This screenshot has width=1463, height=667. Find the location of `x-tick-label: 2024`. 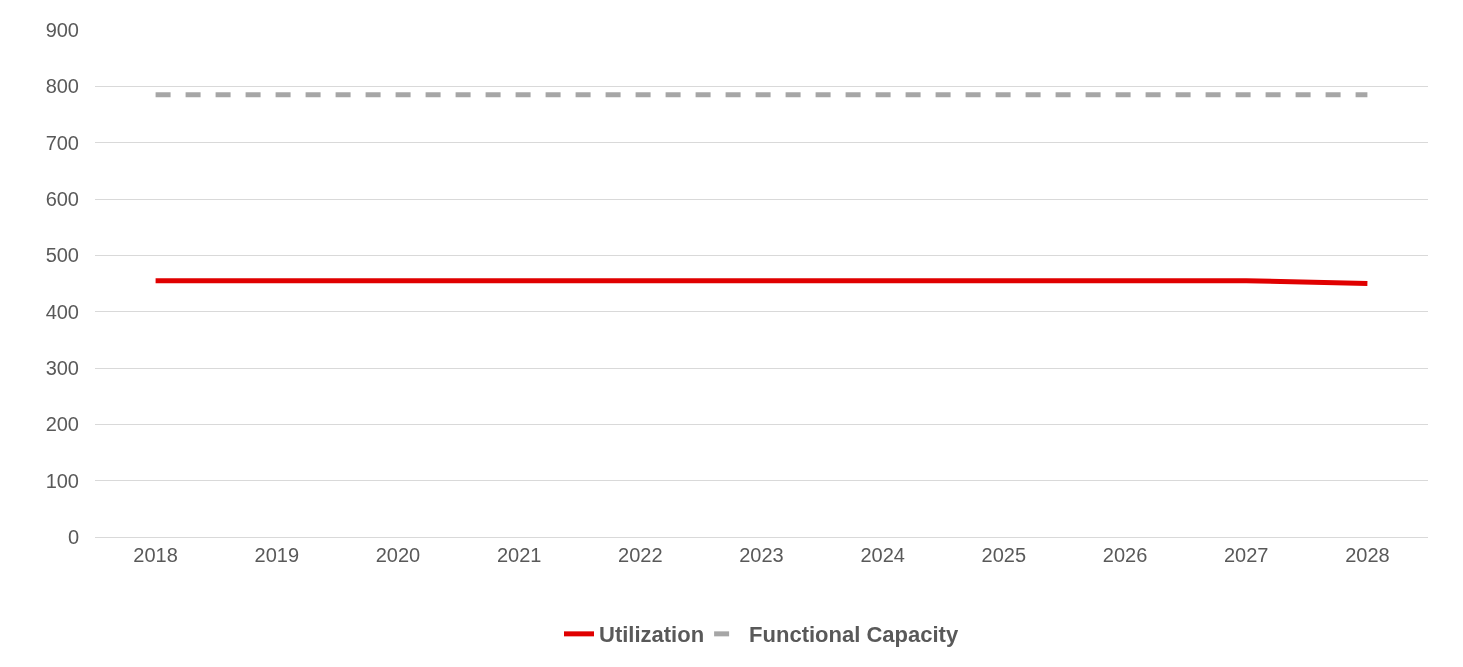

x-tick-label: 2024 is located at coordinates (882, 555).